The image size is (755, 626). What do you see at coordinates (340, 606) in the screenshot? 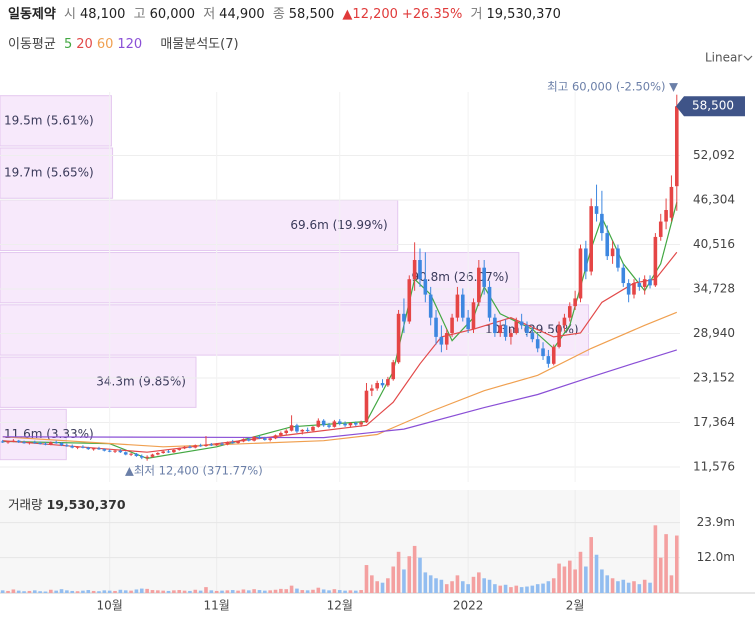
I see `x-tick-label: 12월` at bounding box center [340, 606].